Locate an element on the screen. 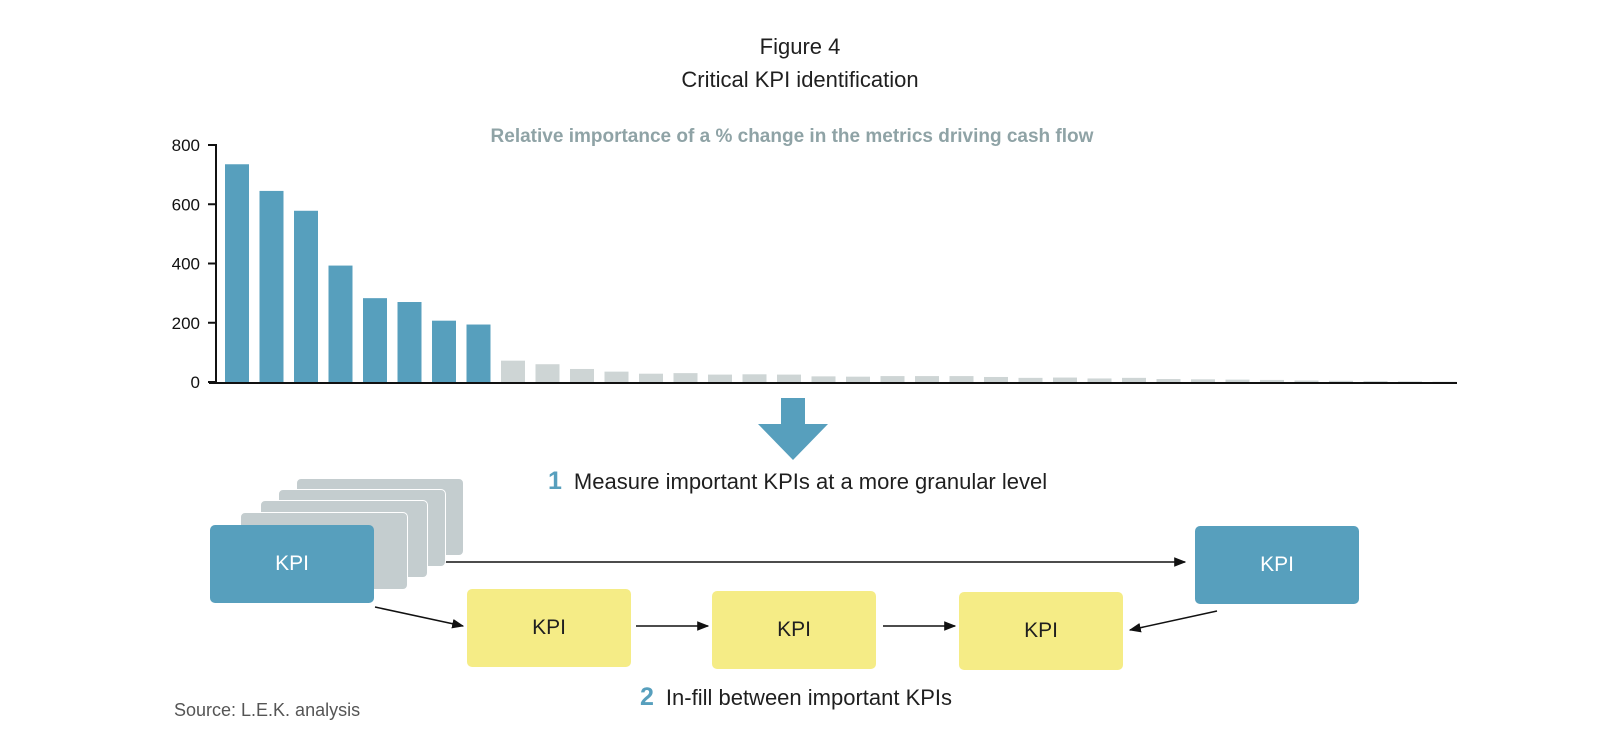 This screenshot has width=1600, height=756. down-arrow-icon is located at coordinates (793, 429).